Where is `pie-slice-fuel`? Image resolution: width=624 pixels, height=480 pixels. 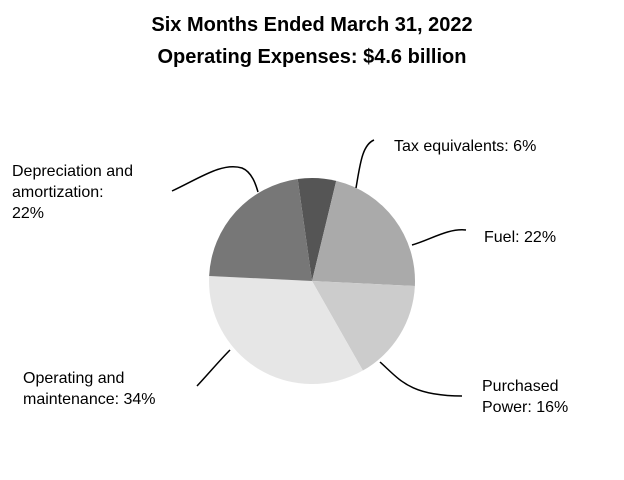 pie-slice-fuel is located at coordinates (364, 233).